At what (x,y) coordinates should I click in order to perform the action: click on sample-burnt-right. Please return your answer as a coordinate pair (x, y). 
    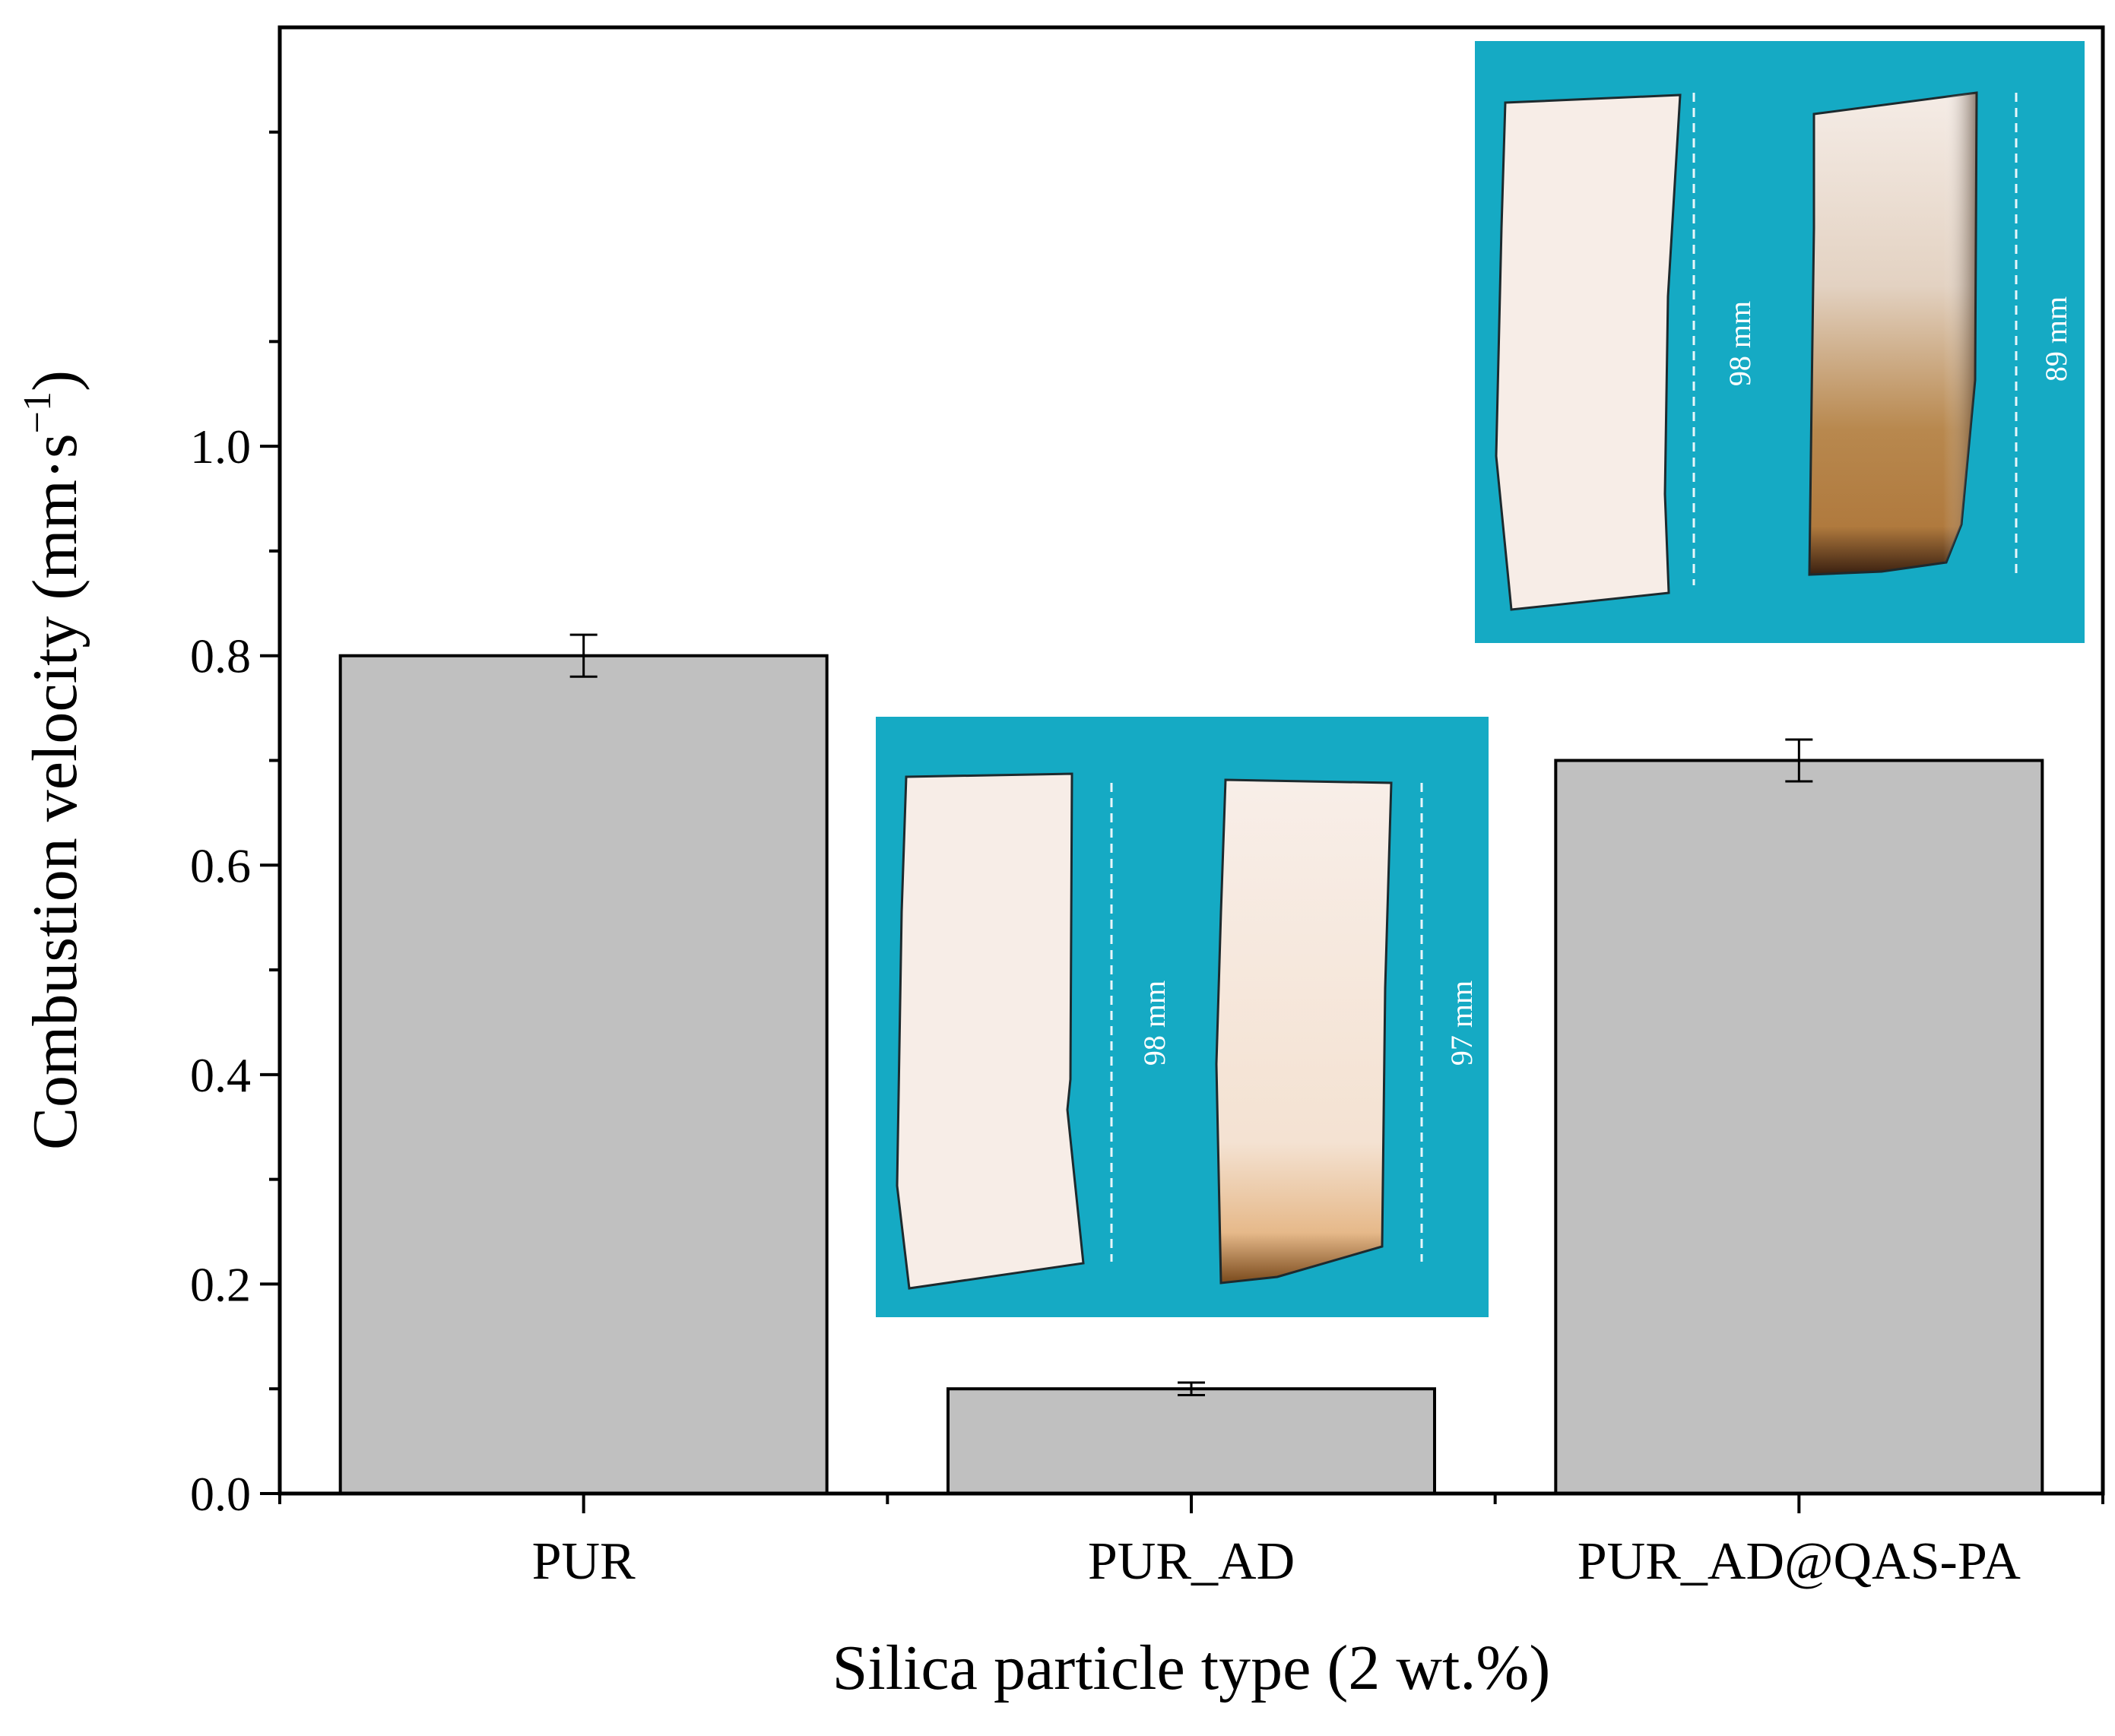
    Looking at the image, I should click on (1304, 1031).